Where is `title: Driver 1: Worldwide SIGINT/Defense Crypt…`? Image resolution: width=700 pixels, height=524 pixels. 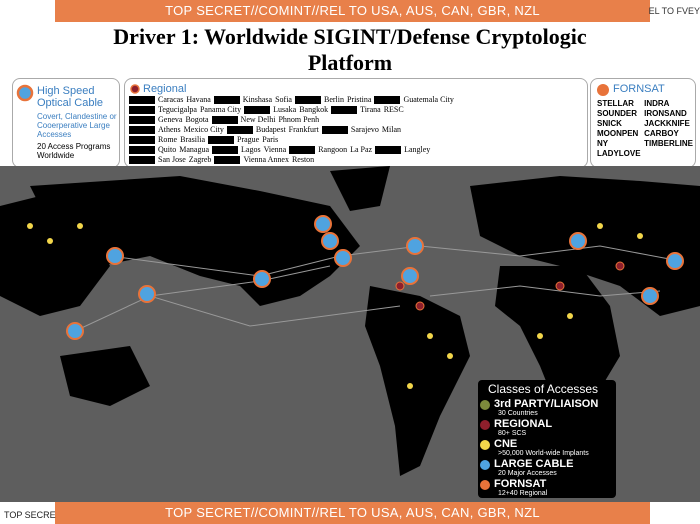
title: Driver 1: Worldwide SIGINT/Defense Crypt… is located at coordinates (350, 49).